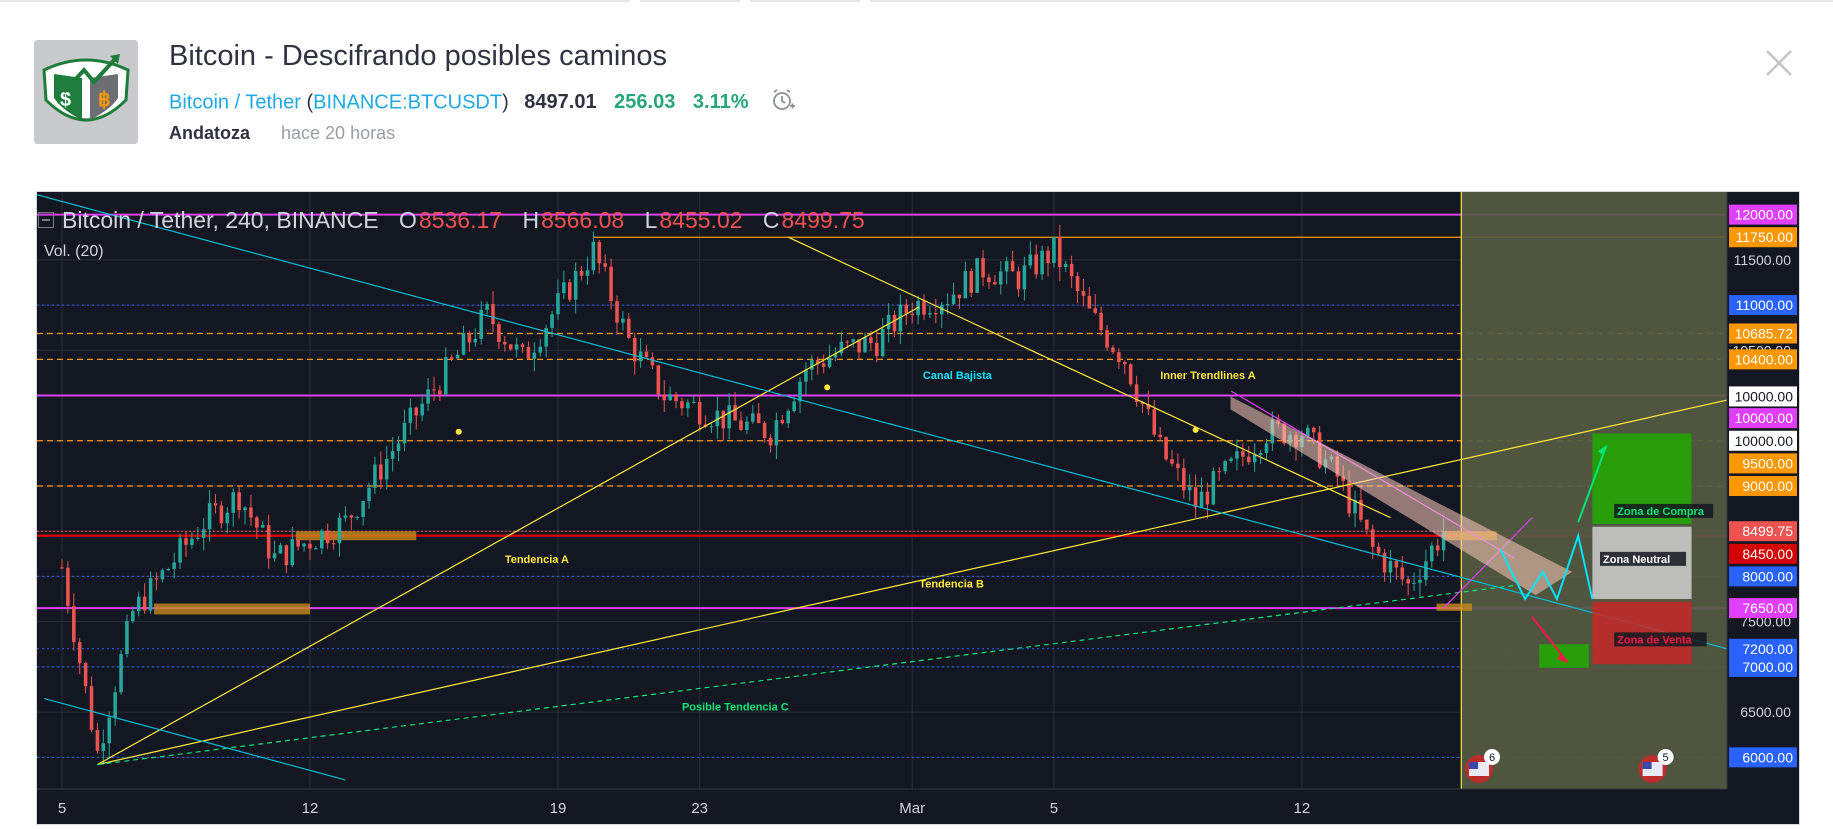 The width and height of the screenshot is (1833, 829). Describe the element at coordinates (1089, 377) in the screenshot. I see `inner-trendline-upper` at that location.